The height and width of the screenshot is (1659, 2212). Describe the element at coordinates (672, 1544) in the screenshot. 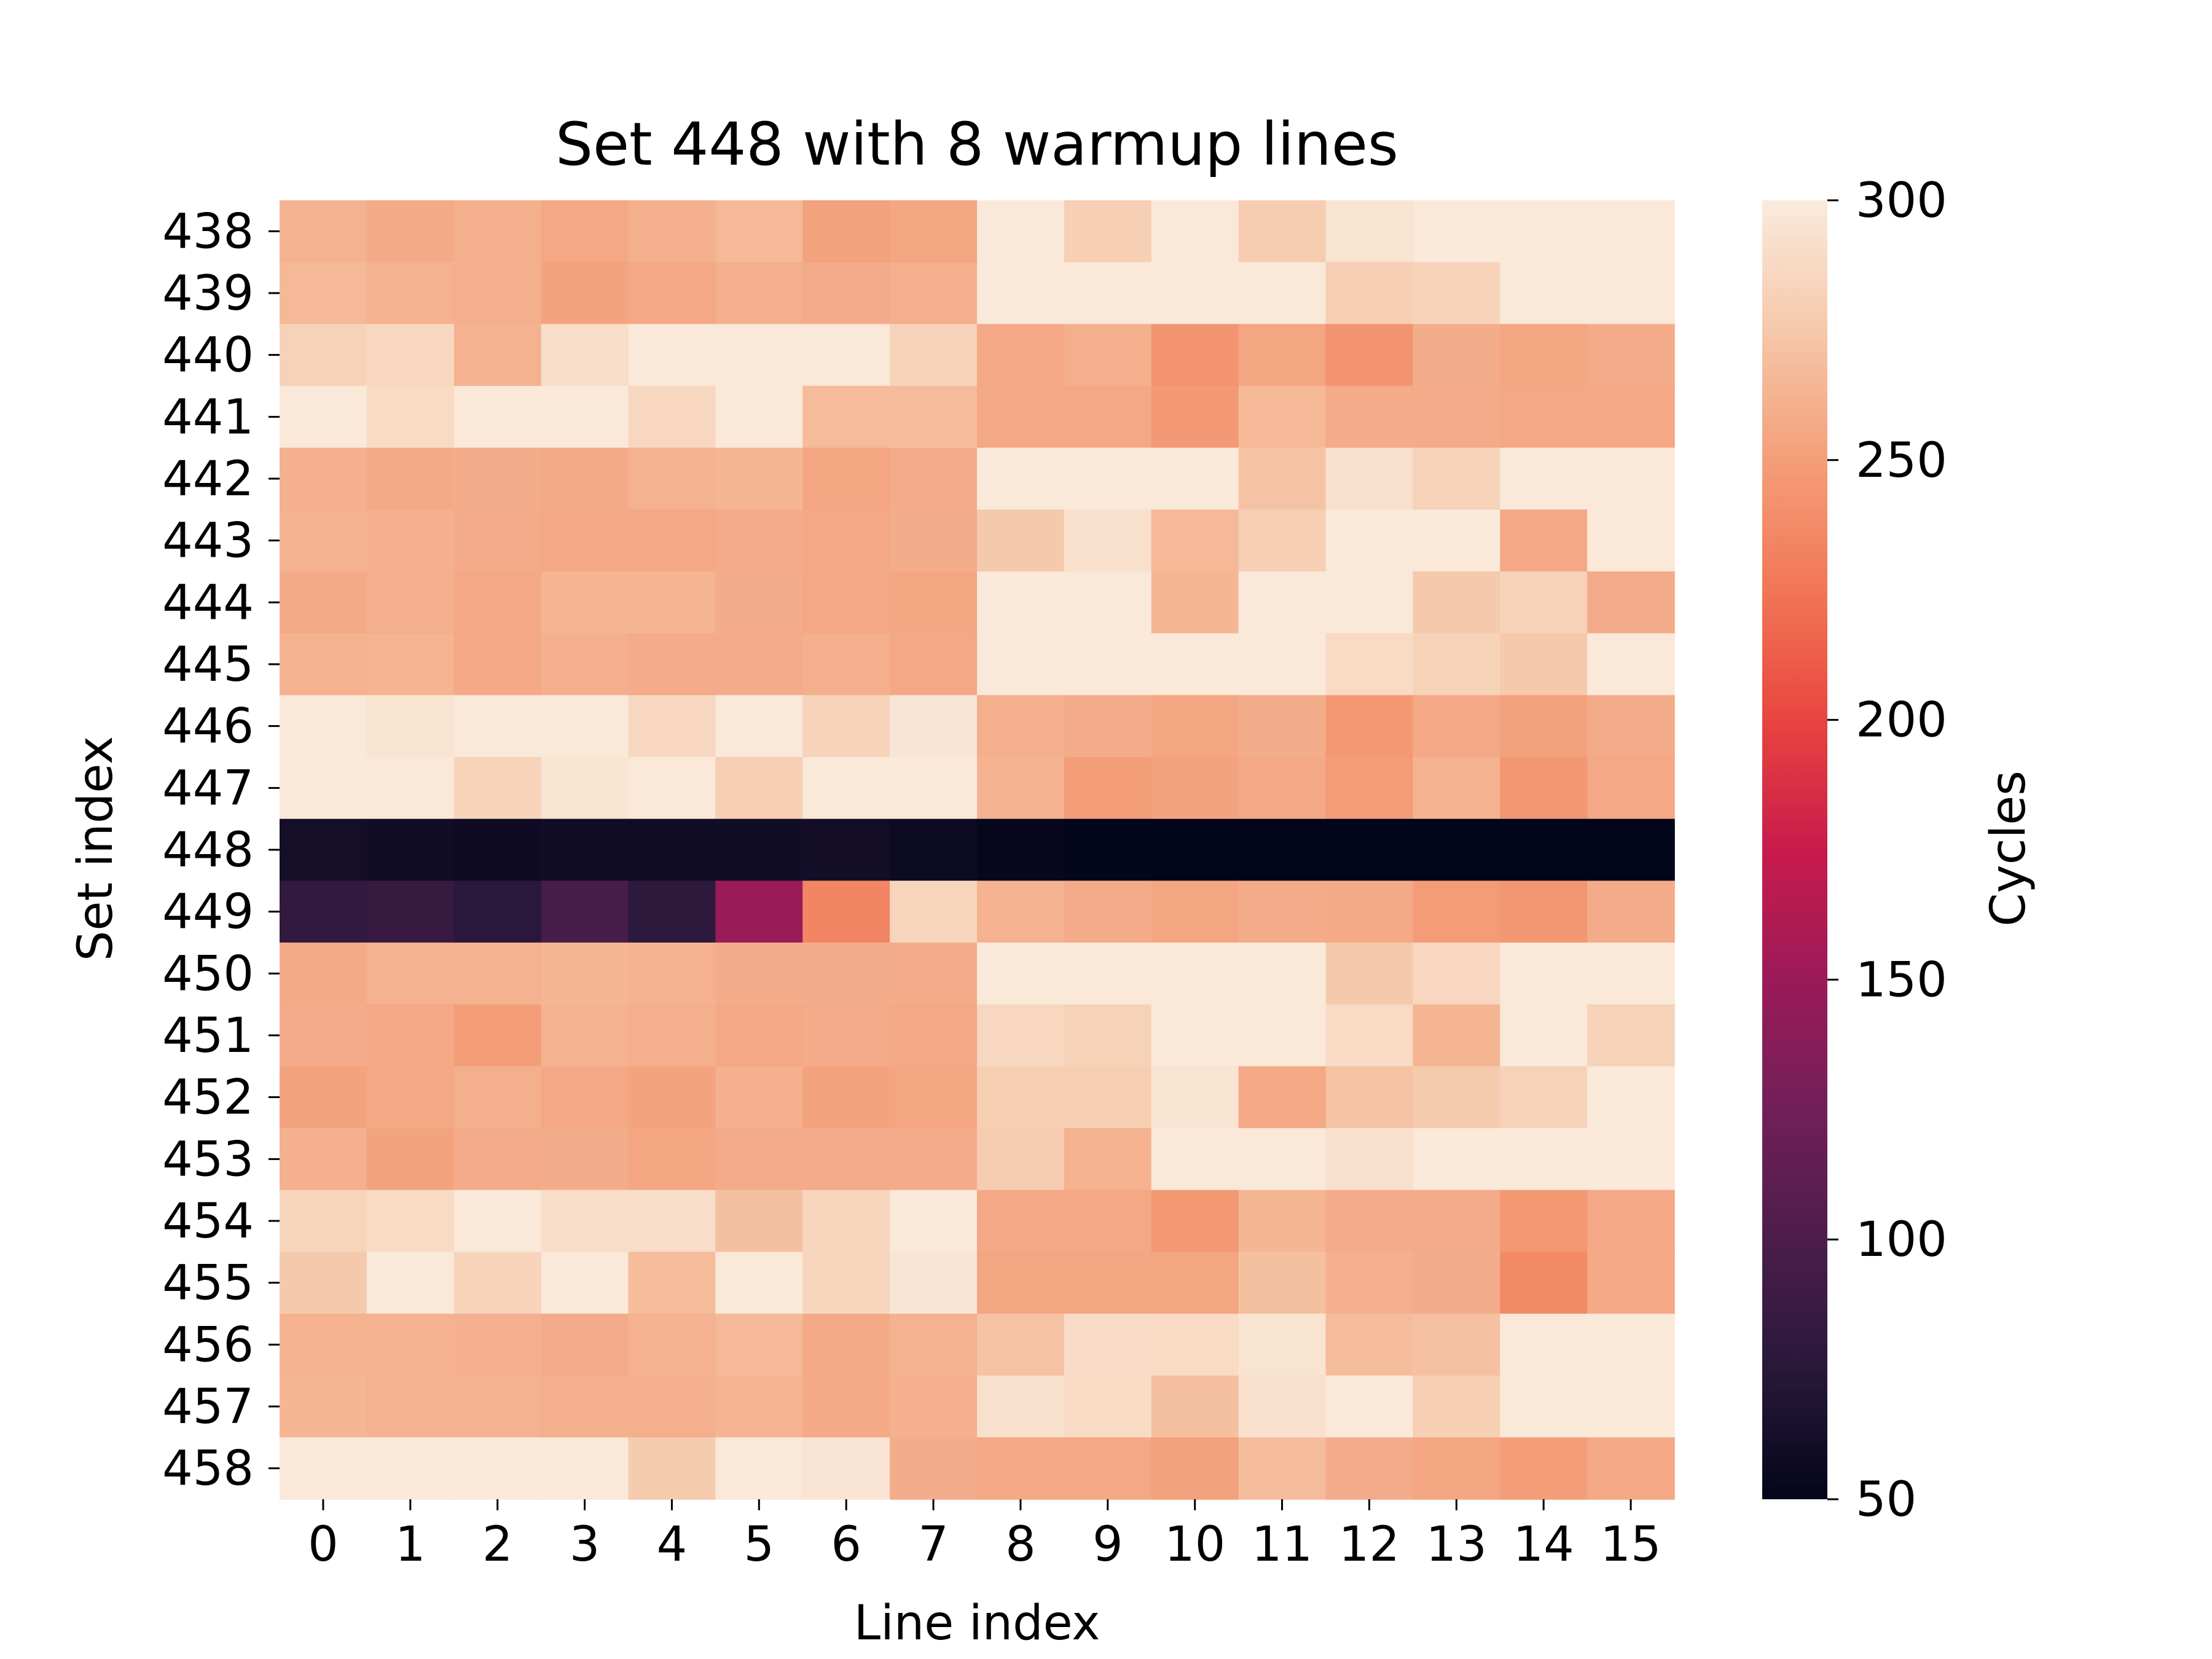

I see `x-tick-label: 4` at that location.